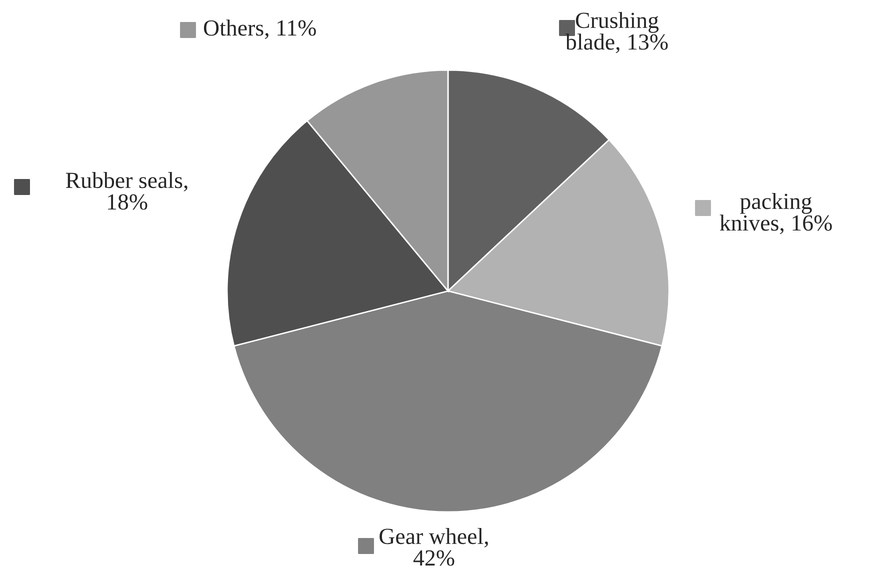 The image size is (882, 569). I want to click on legend-label: packing knives, 16%, so click(776, 213).